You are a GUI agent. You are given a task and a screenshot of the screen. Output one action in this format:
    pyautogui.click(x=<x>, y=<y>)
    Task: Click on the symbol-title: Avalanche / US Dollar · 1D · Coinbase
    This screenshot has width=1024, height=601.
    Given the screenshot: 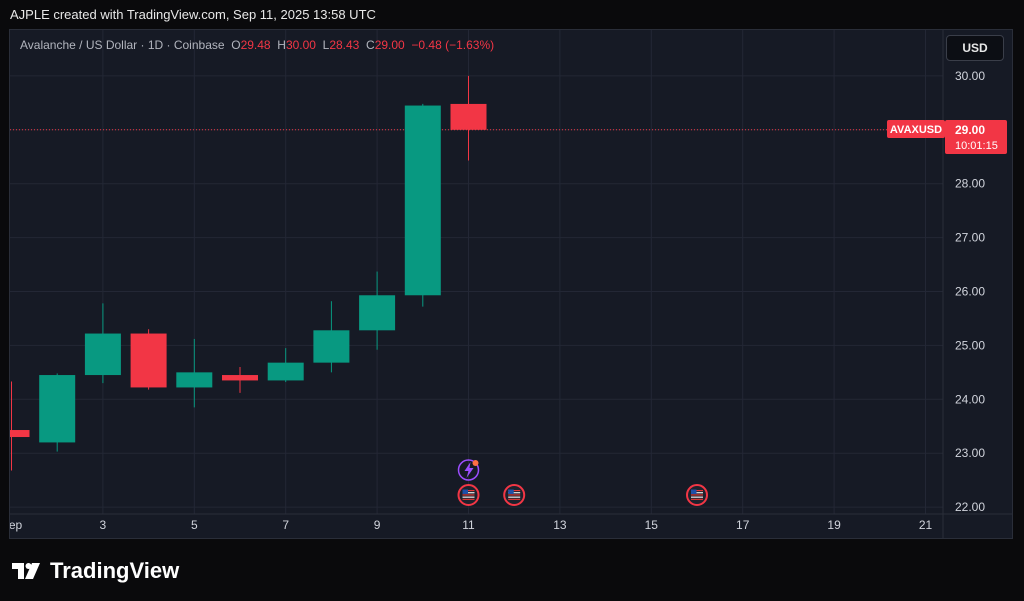 What is the action you would take?
    pyautogui.click(x=122, y=45)
    